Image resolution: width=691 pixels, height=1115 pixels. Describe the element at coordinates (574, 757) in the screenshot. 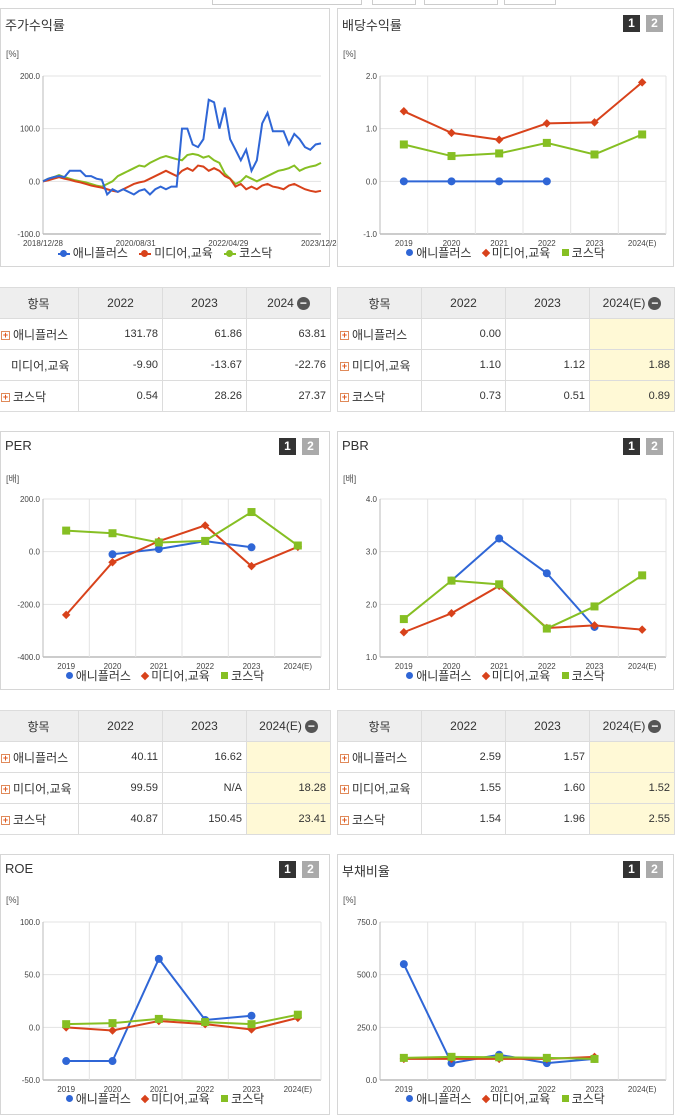

I see `cell-value: 1.57` at that location.